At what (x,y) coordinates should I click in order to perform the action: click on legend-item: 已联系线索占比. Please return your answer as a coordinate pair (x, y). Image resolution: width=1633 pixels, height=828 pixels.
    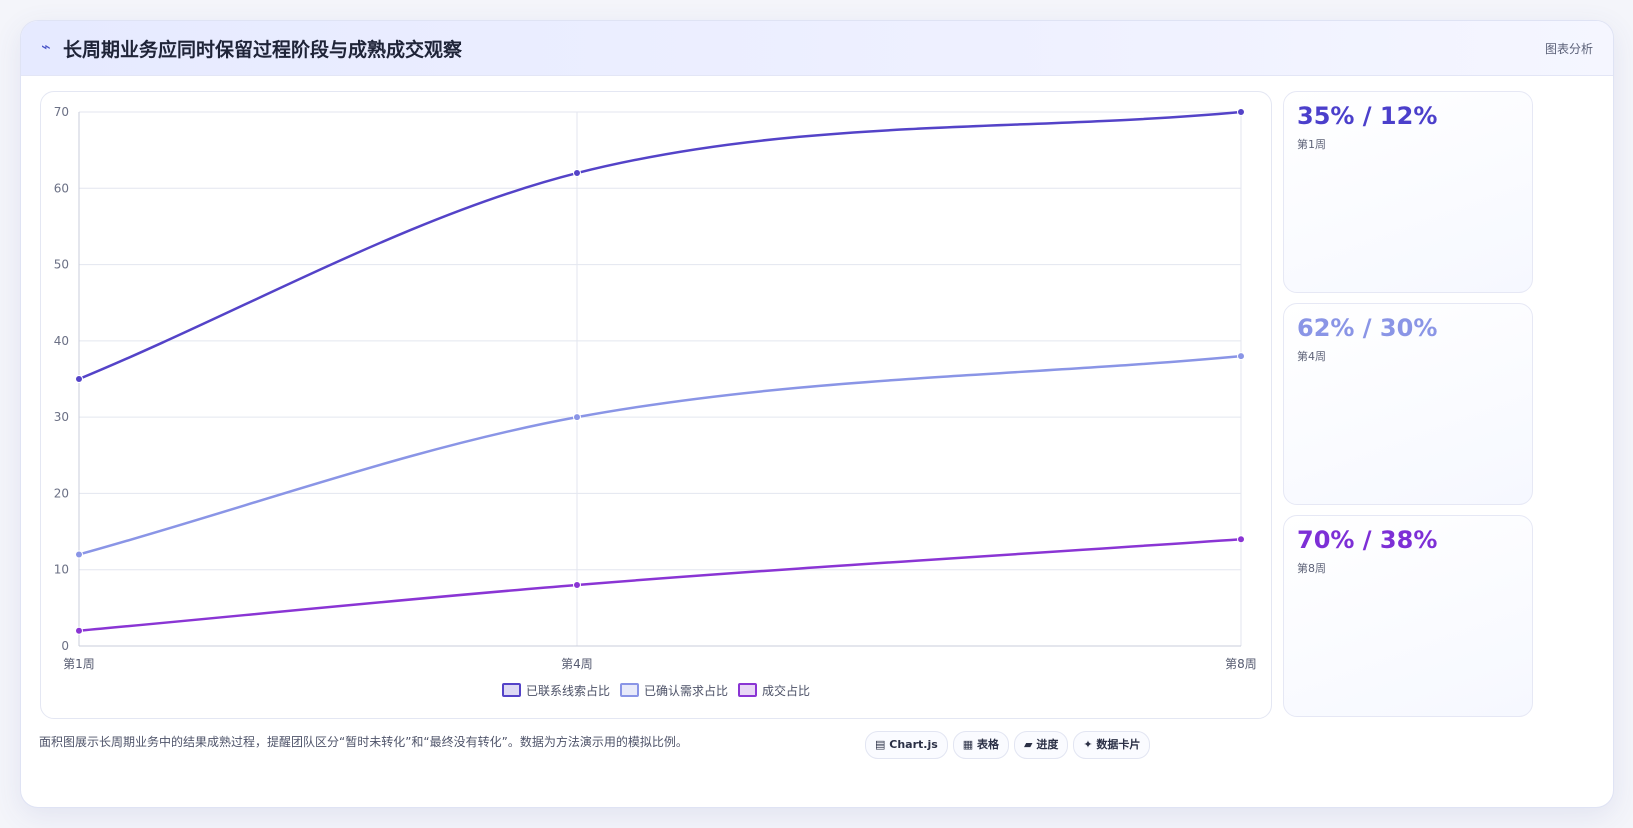
    Looking at the image, I should click on (555, 690).